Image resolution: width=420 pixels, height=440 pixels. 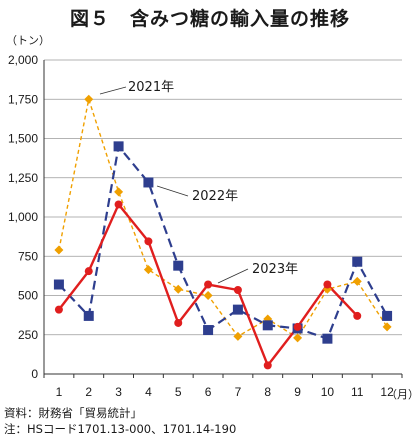 I want to click on data-point-2022年-1, so click(x=58, y=284).